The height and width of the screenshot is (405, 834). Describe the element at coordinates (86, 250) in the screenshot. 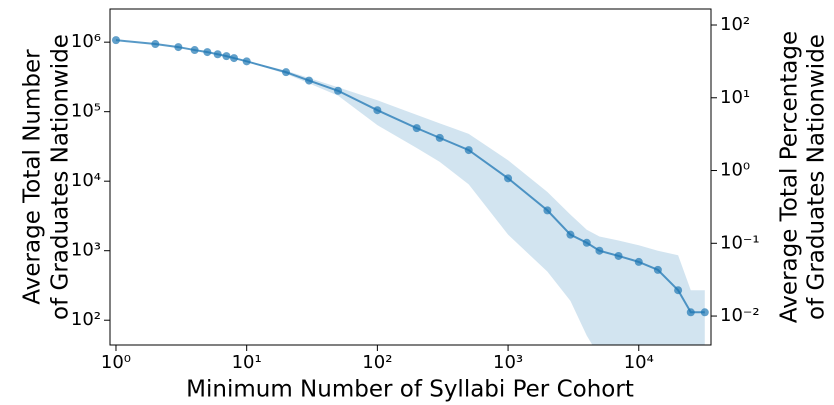

I see `y-tick-label: 10³` at that location.